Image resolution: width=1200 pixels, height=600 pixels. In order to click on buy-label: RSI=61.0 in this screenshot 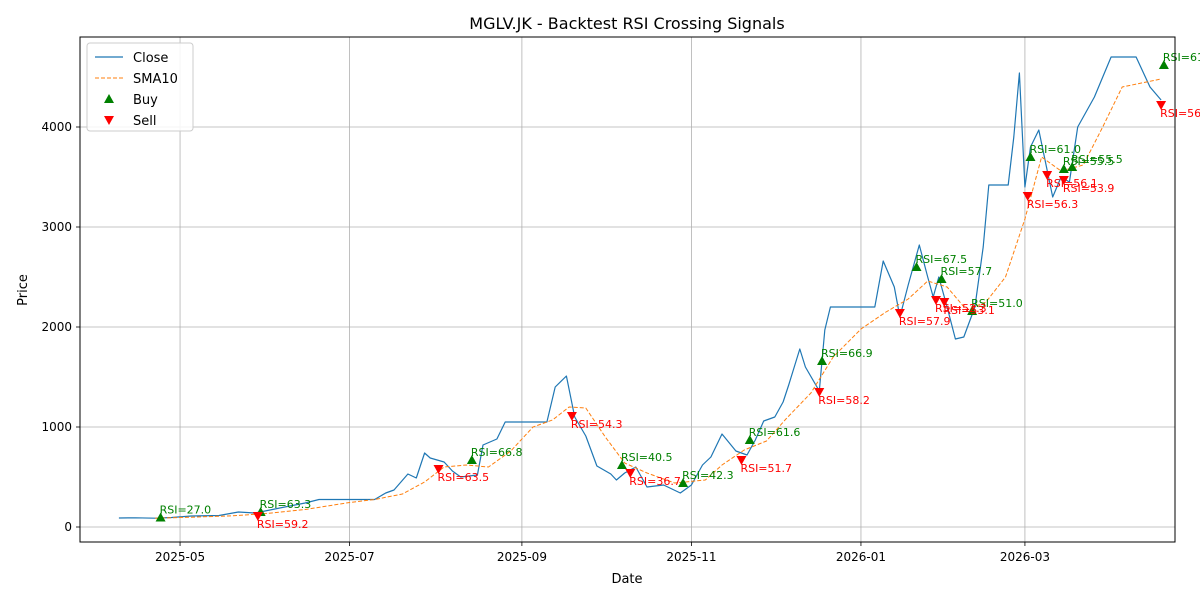, I will do `click(1055, 149)`.